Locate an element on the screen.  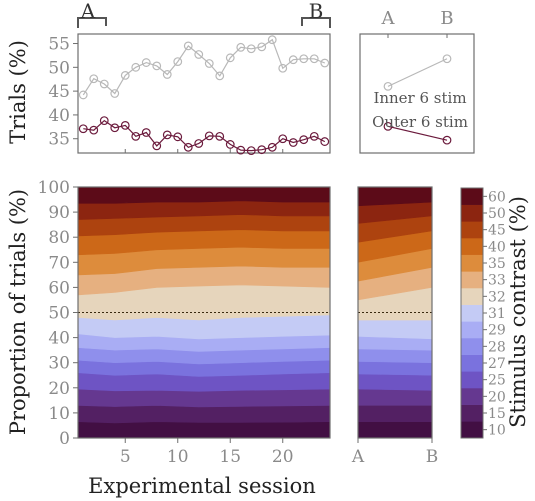
y-tick-label: 70 is located at coordinates (59, 263).